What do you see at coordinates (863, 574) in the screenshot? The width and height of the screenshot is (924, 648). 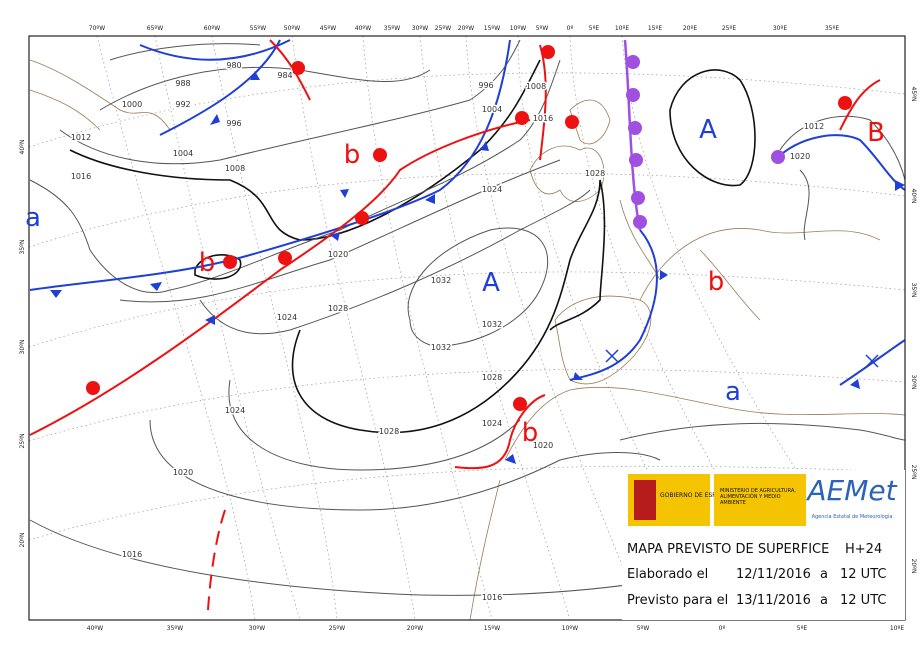 I see `made-time: 12 UTC` at bounding box center [863, 574].